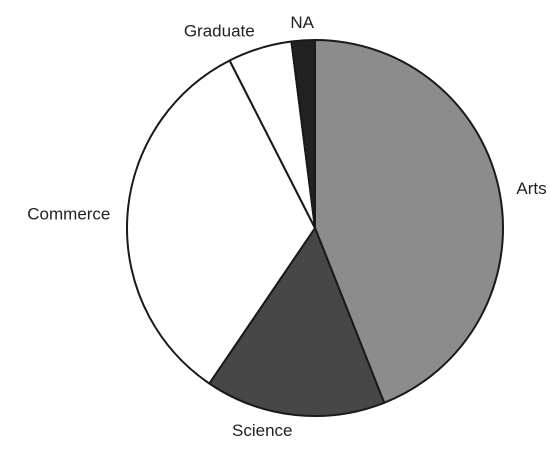 The width and height of the screenshot is (550, 452). What do you see at coordinates (68, 214) in the screenshot?
I see `slice-label: Commerce` at bounding box center [68, 214].